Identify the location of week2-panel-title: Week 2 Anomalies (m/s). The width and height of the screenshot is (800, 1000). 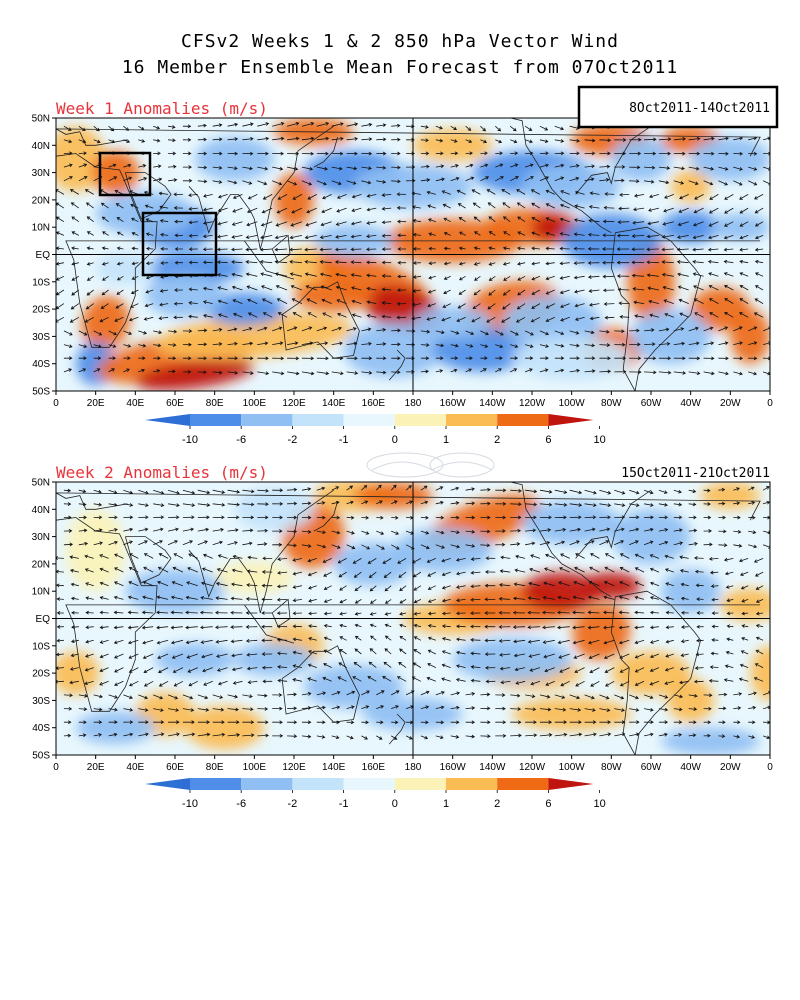
(162, 472).